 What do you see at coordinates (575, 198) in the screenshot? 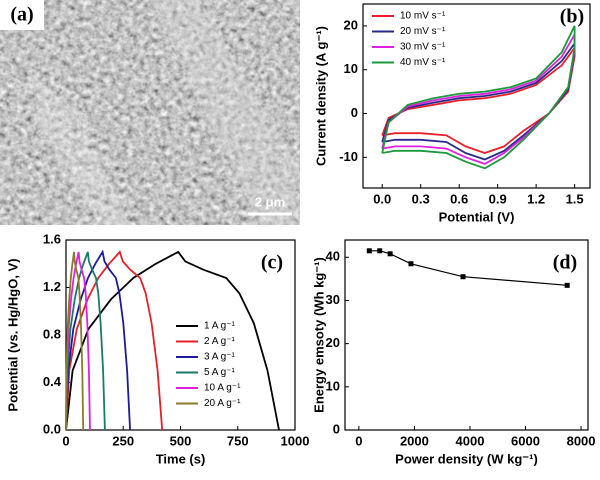
I see `x-tick-label: 1.5` at bounding box center [575, 198].